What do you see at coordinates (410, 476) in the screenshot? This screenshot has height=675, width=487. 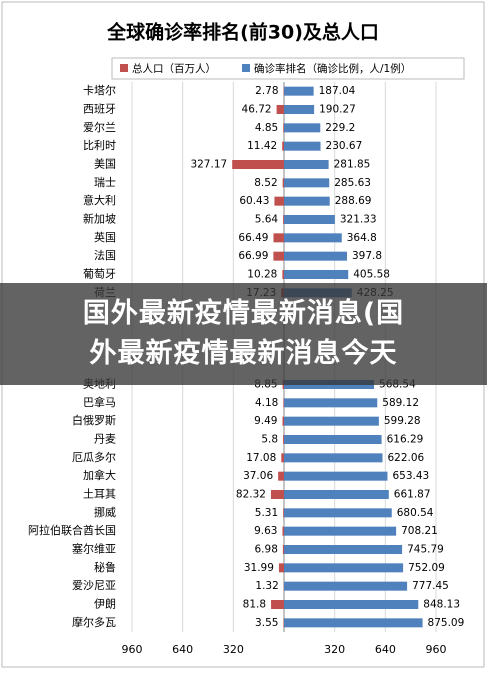 I see `value-label: 653.43` at bounding box center [410, 476].